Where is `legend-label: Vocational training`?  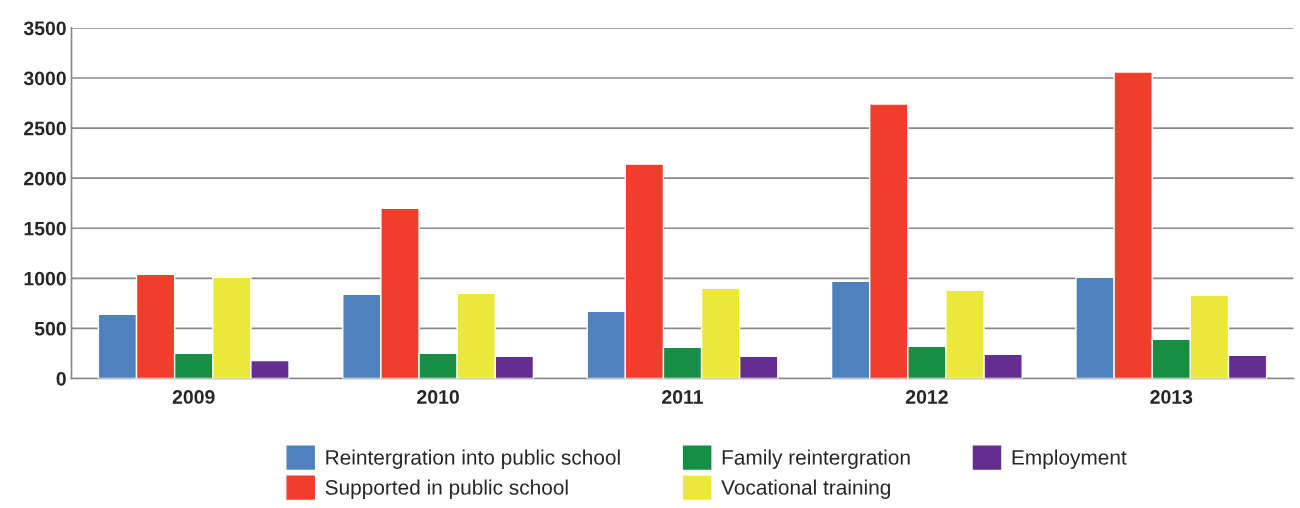 legend-label: Vocational training is located at coordinates (806, 489).